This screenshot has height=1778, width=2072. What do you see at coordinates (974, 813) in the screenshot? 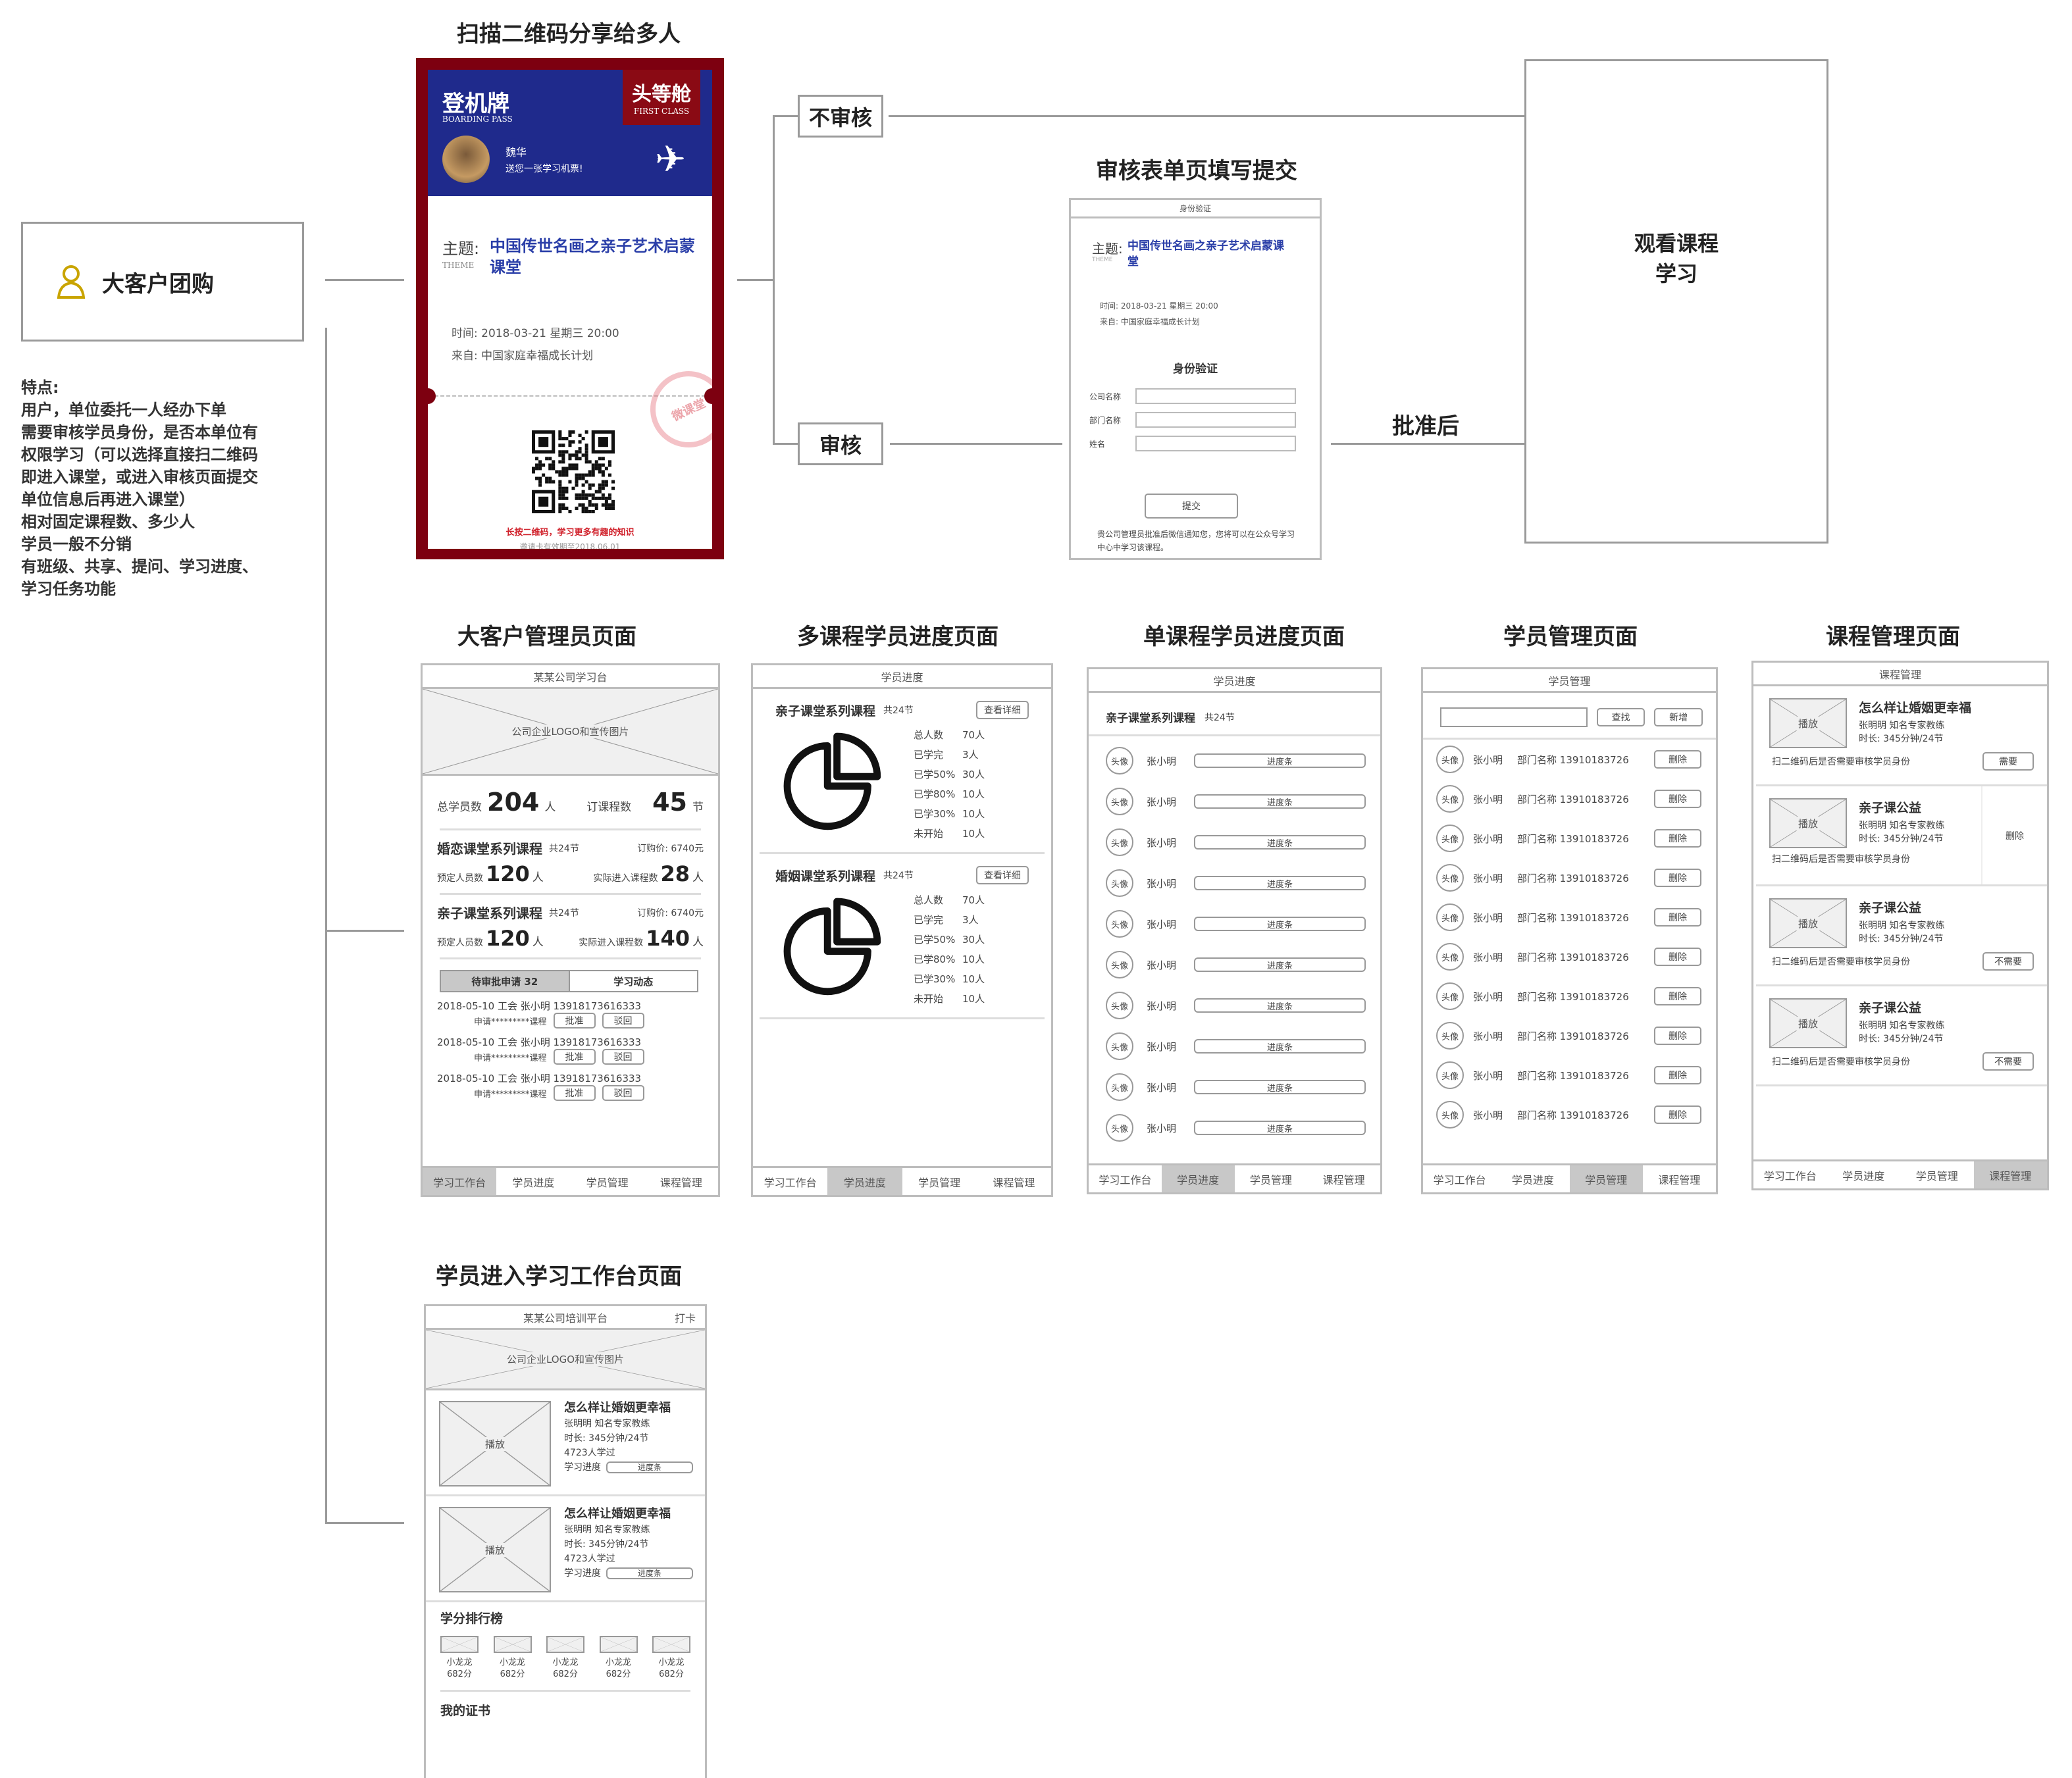
I see `stat-value: 10人` at bounding box center [974, 813].